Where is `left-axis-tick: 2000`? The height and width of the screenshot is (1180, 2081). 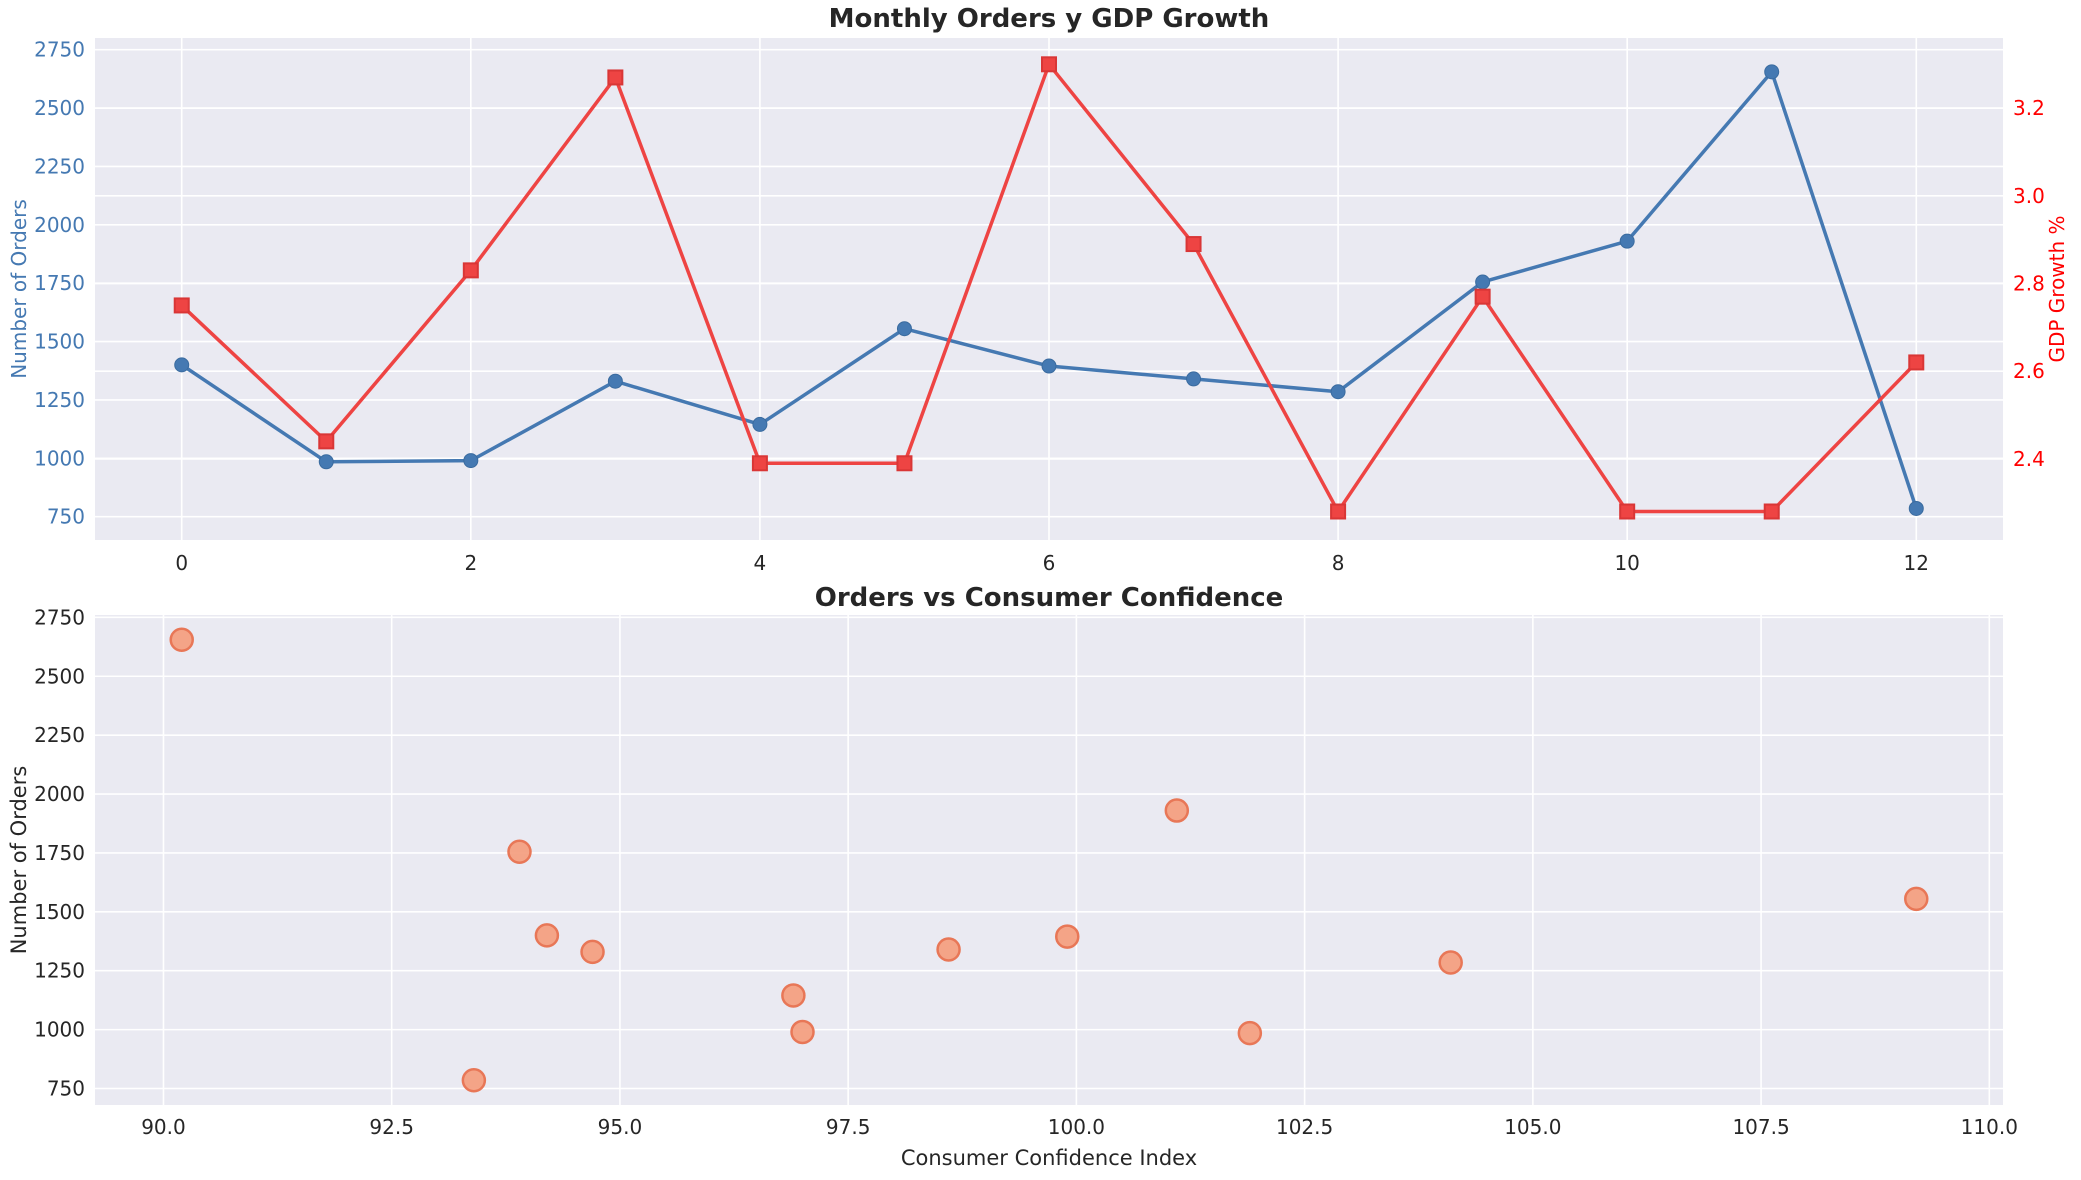
left-axis-tick: 2000 is located at coordinates (59, 225).